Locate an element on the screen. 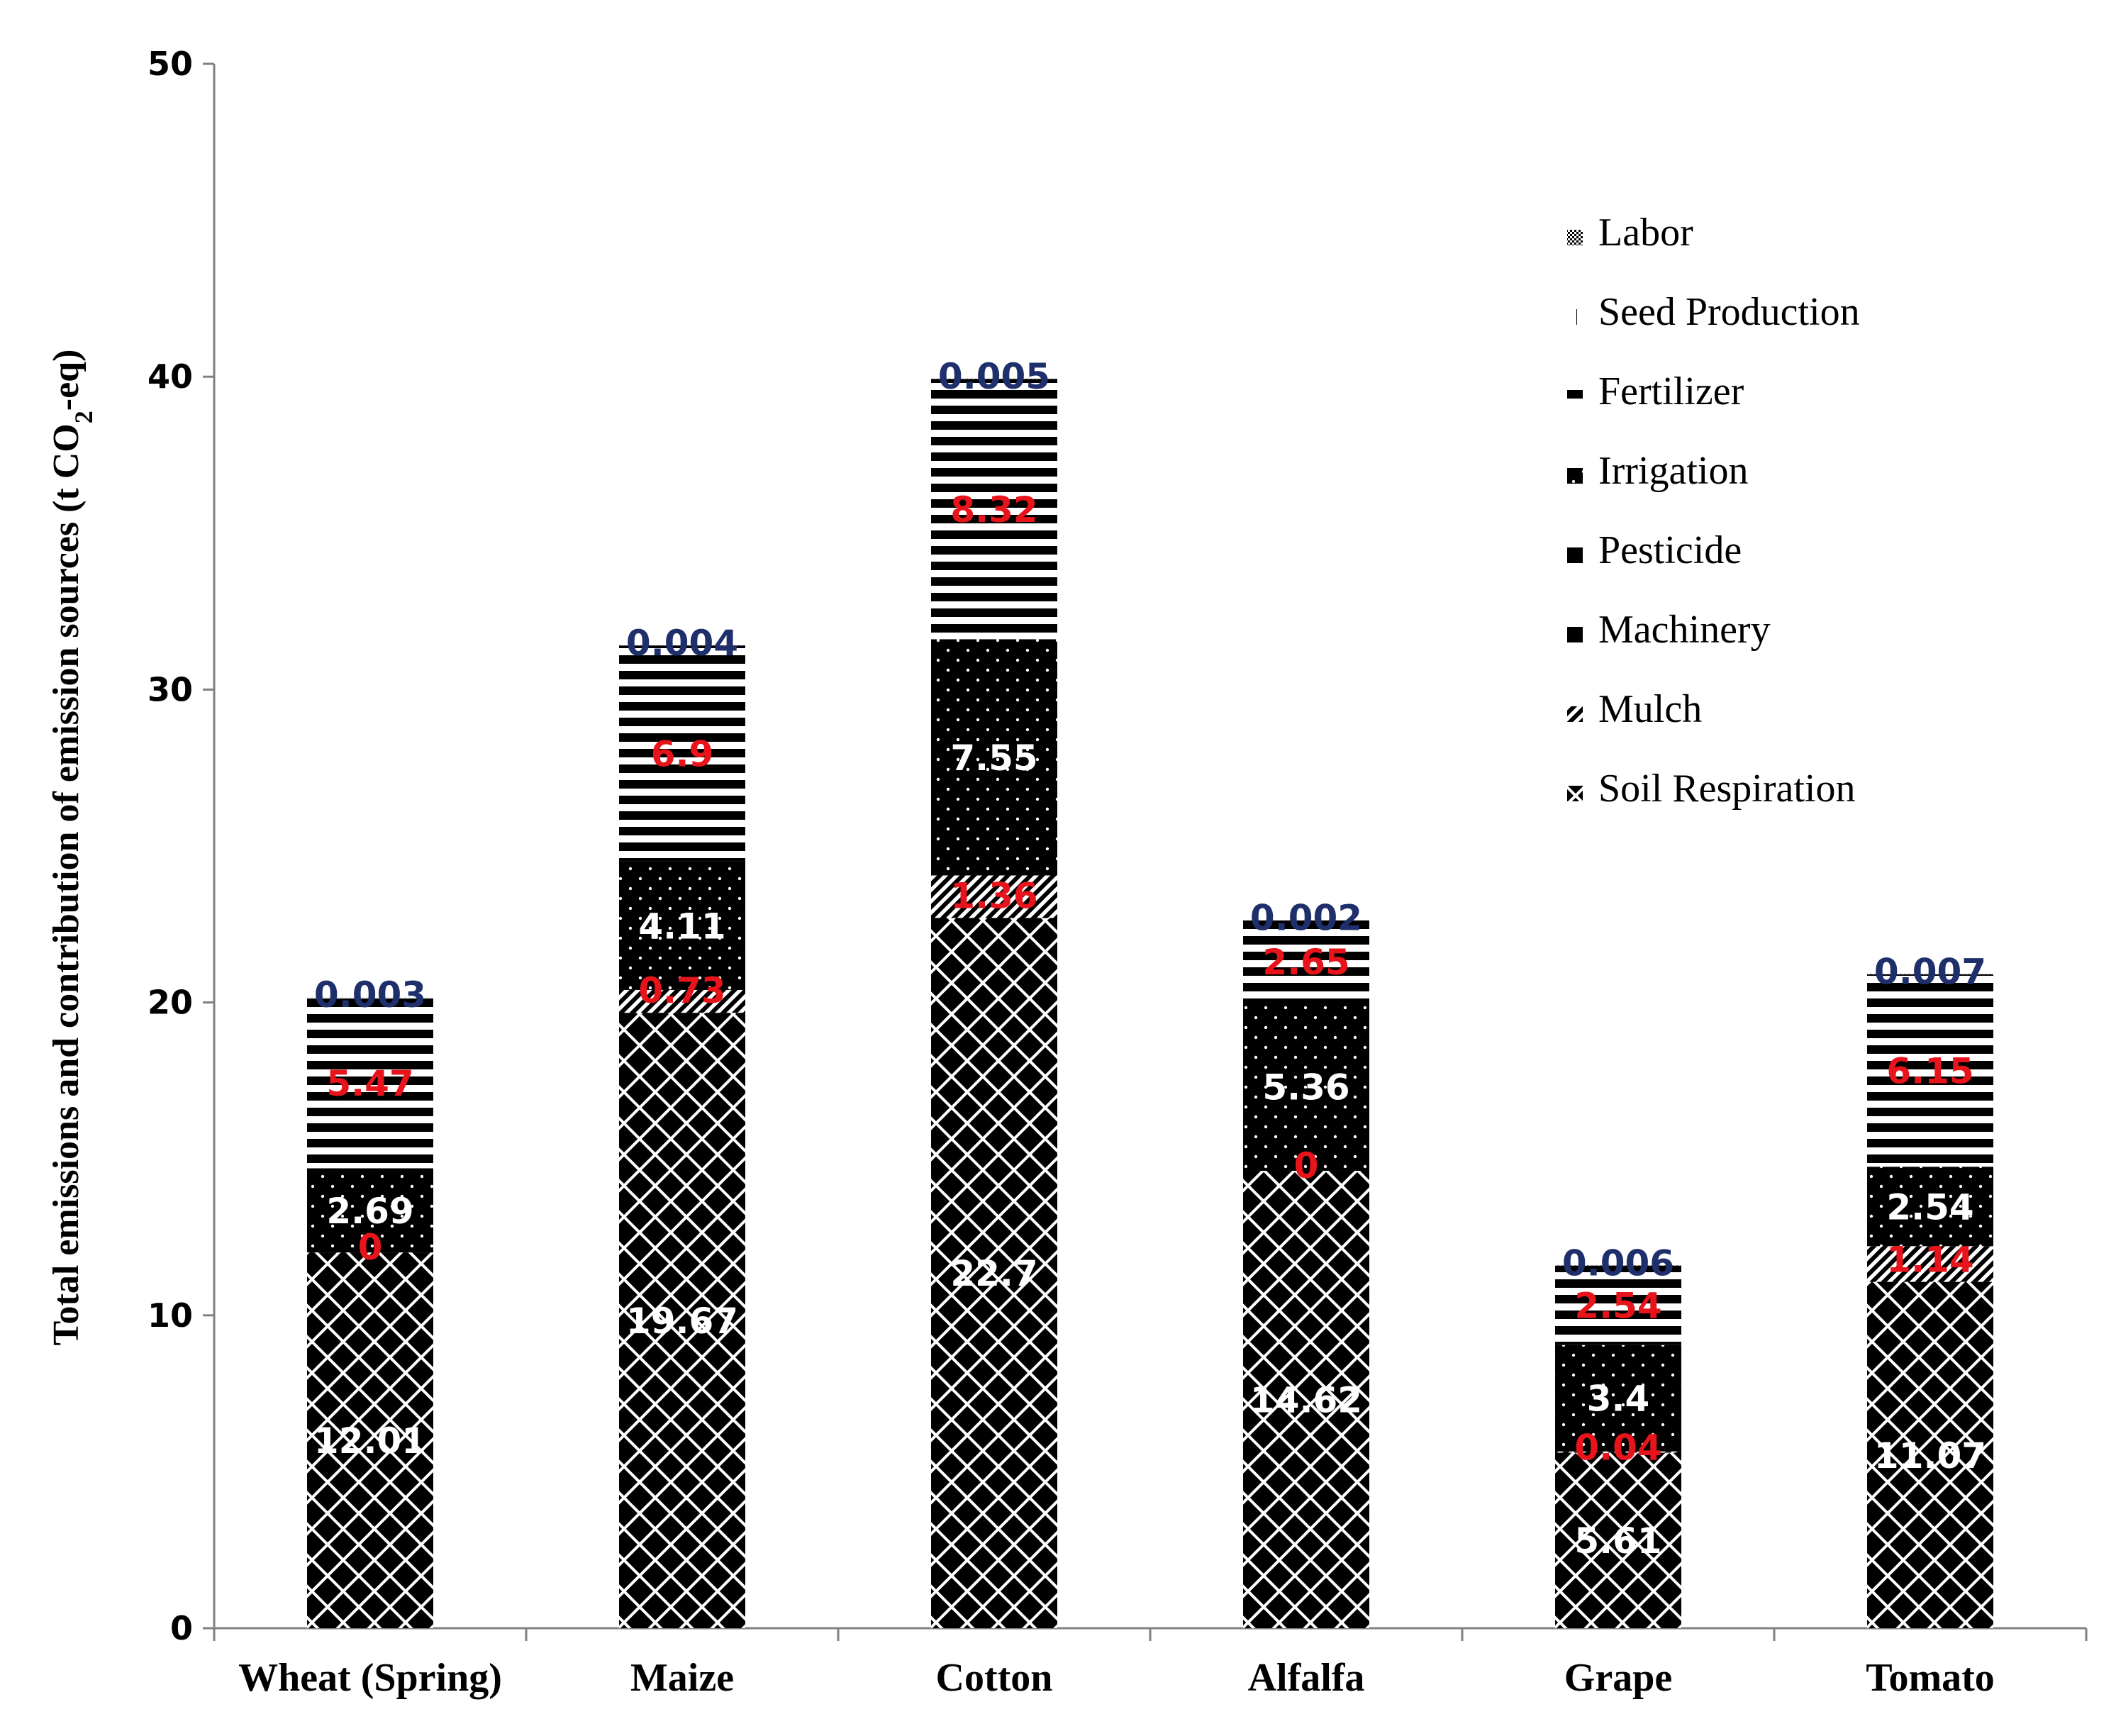 This screenshot has width=2116, height=1736. data-label: 3.4 is located at coordinates (1618, 1399).